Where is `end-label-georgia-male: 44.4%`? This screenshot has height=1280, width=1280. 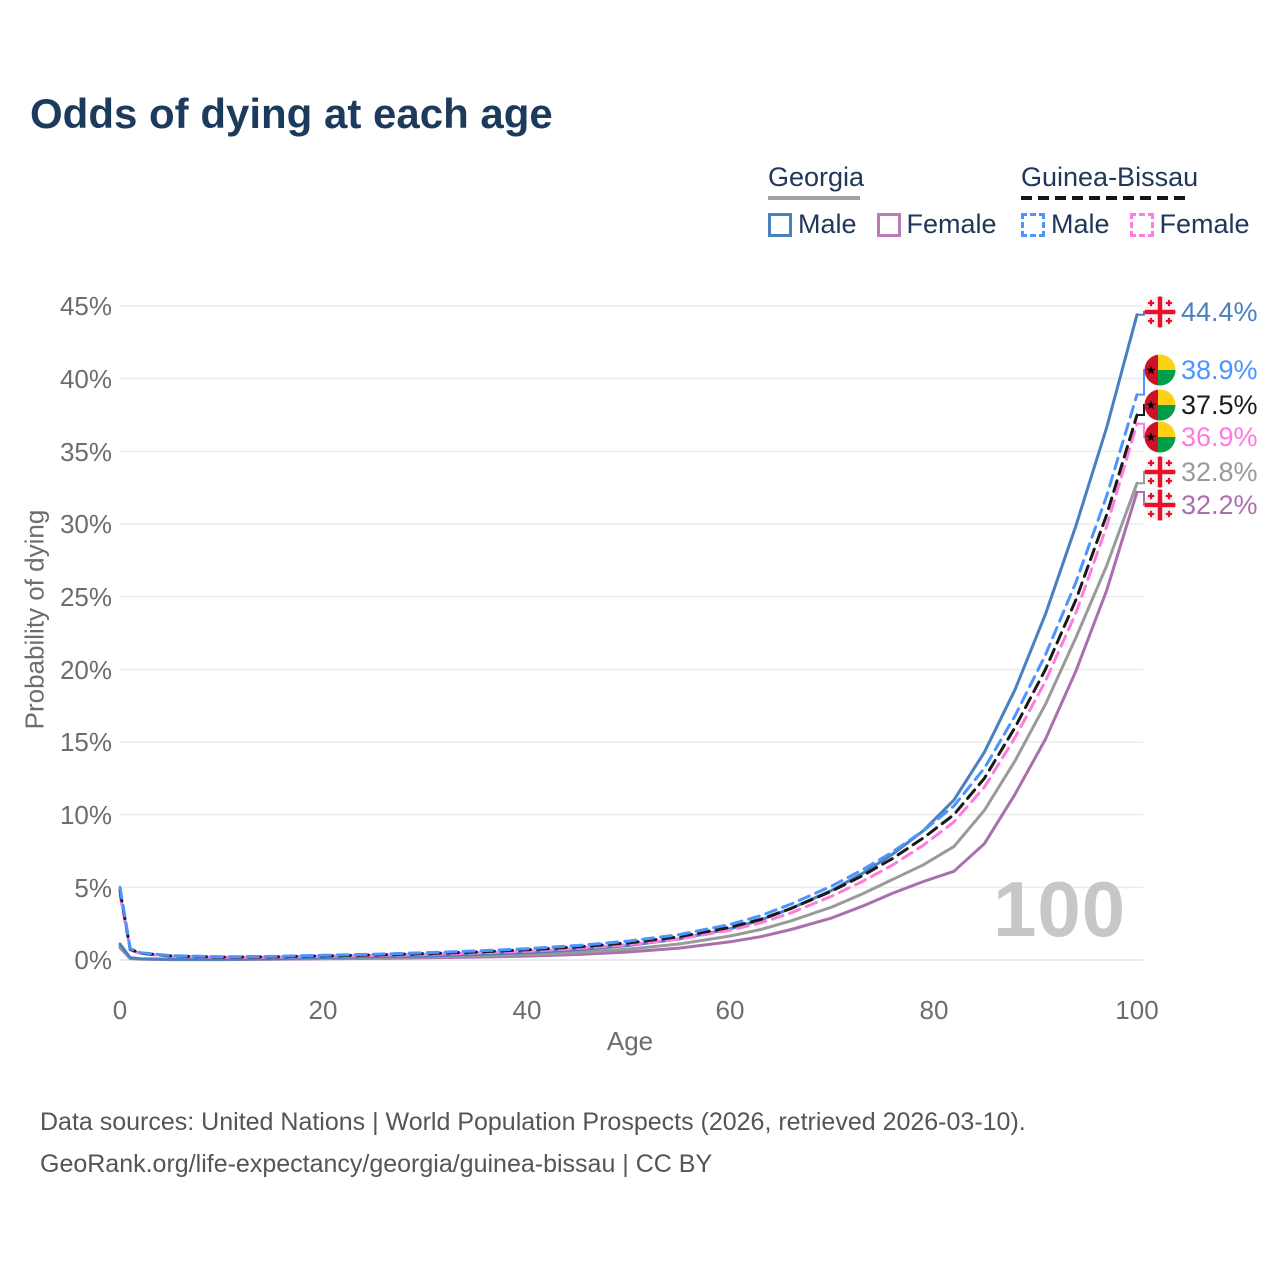 end-label-georgia-male: 44.4% is located at coordinates (1201, 312).